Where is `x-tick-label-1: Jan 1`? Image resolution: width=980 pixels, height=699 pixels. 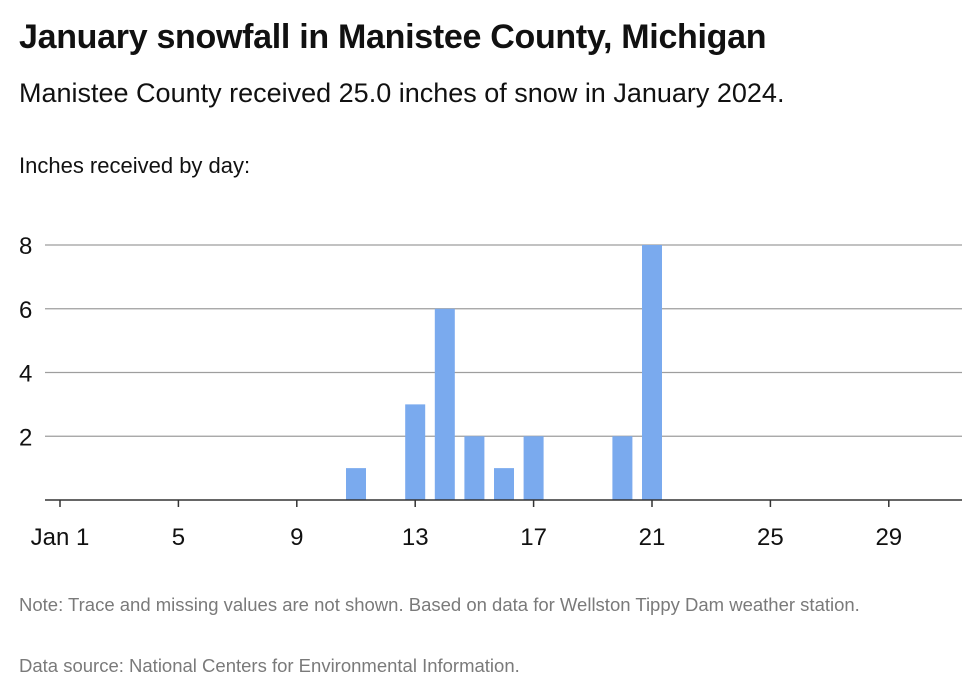 x-tick-label-1: Jan 1 is located at coordinates (60, 537).